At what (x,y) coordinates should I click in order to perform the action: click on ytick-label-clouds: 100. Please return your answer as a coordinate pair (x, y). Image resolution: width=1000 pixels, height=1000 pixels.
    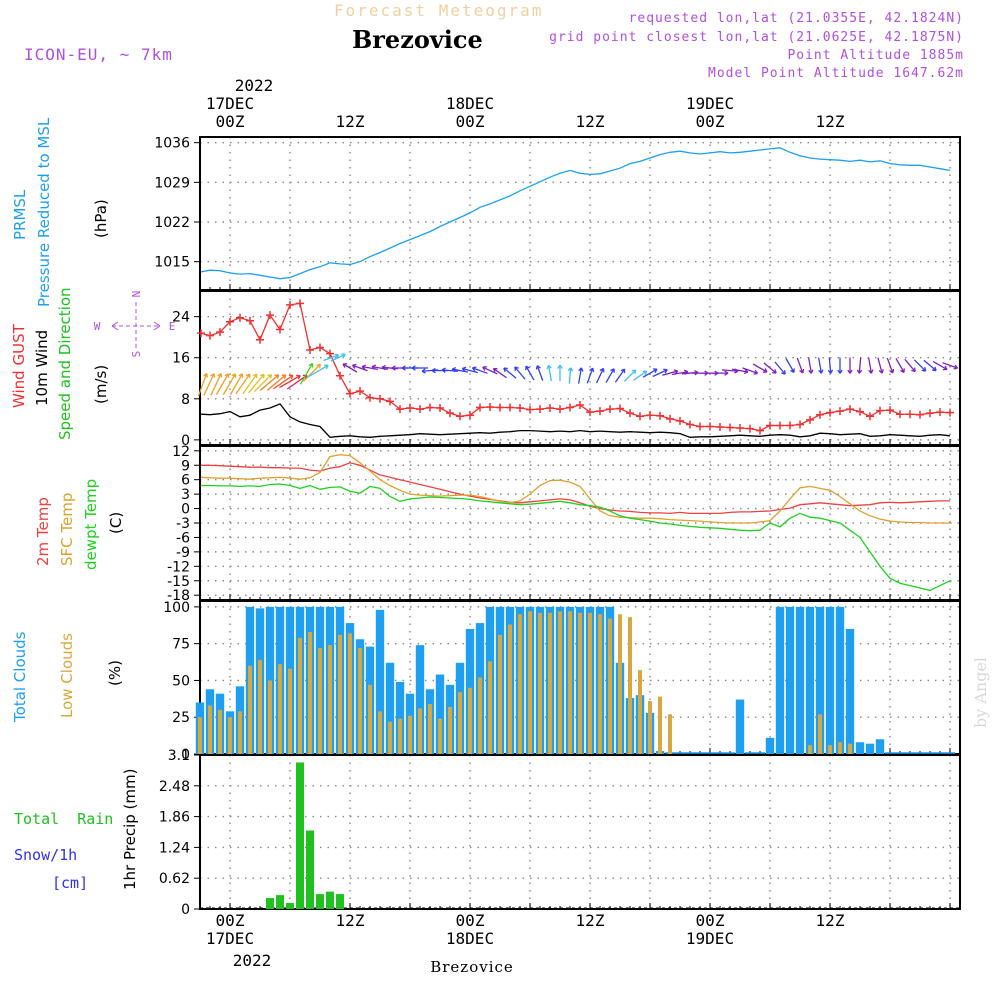
    Looking at the image, I should click on (176, 608).